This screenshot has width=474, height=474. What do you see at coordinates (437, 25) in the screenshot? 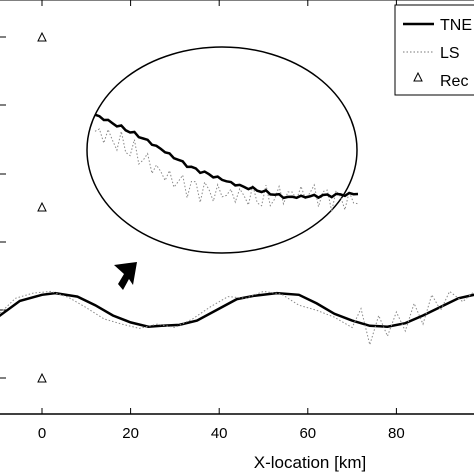
I see `legend-item-tne: TNE` at bounding box center [437, 25].